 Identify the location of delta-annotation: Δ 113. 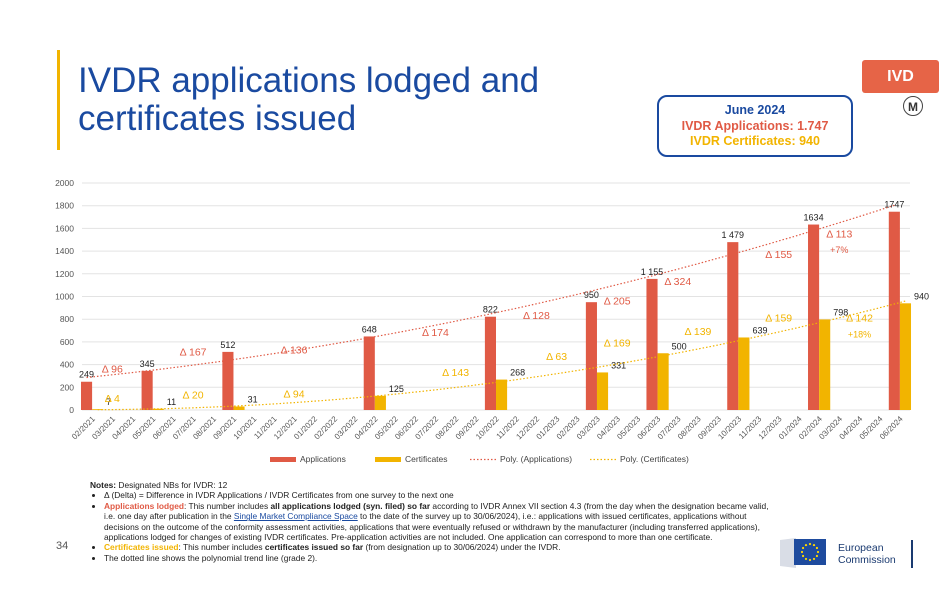
(839, 234).